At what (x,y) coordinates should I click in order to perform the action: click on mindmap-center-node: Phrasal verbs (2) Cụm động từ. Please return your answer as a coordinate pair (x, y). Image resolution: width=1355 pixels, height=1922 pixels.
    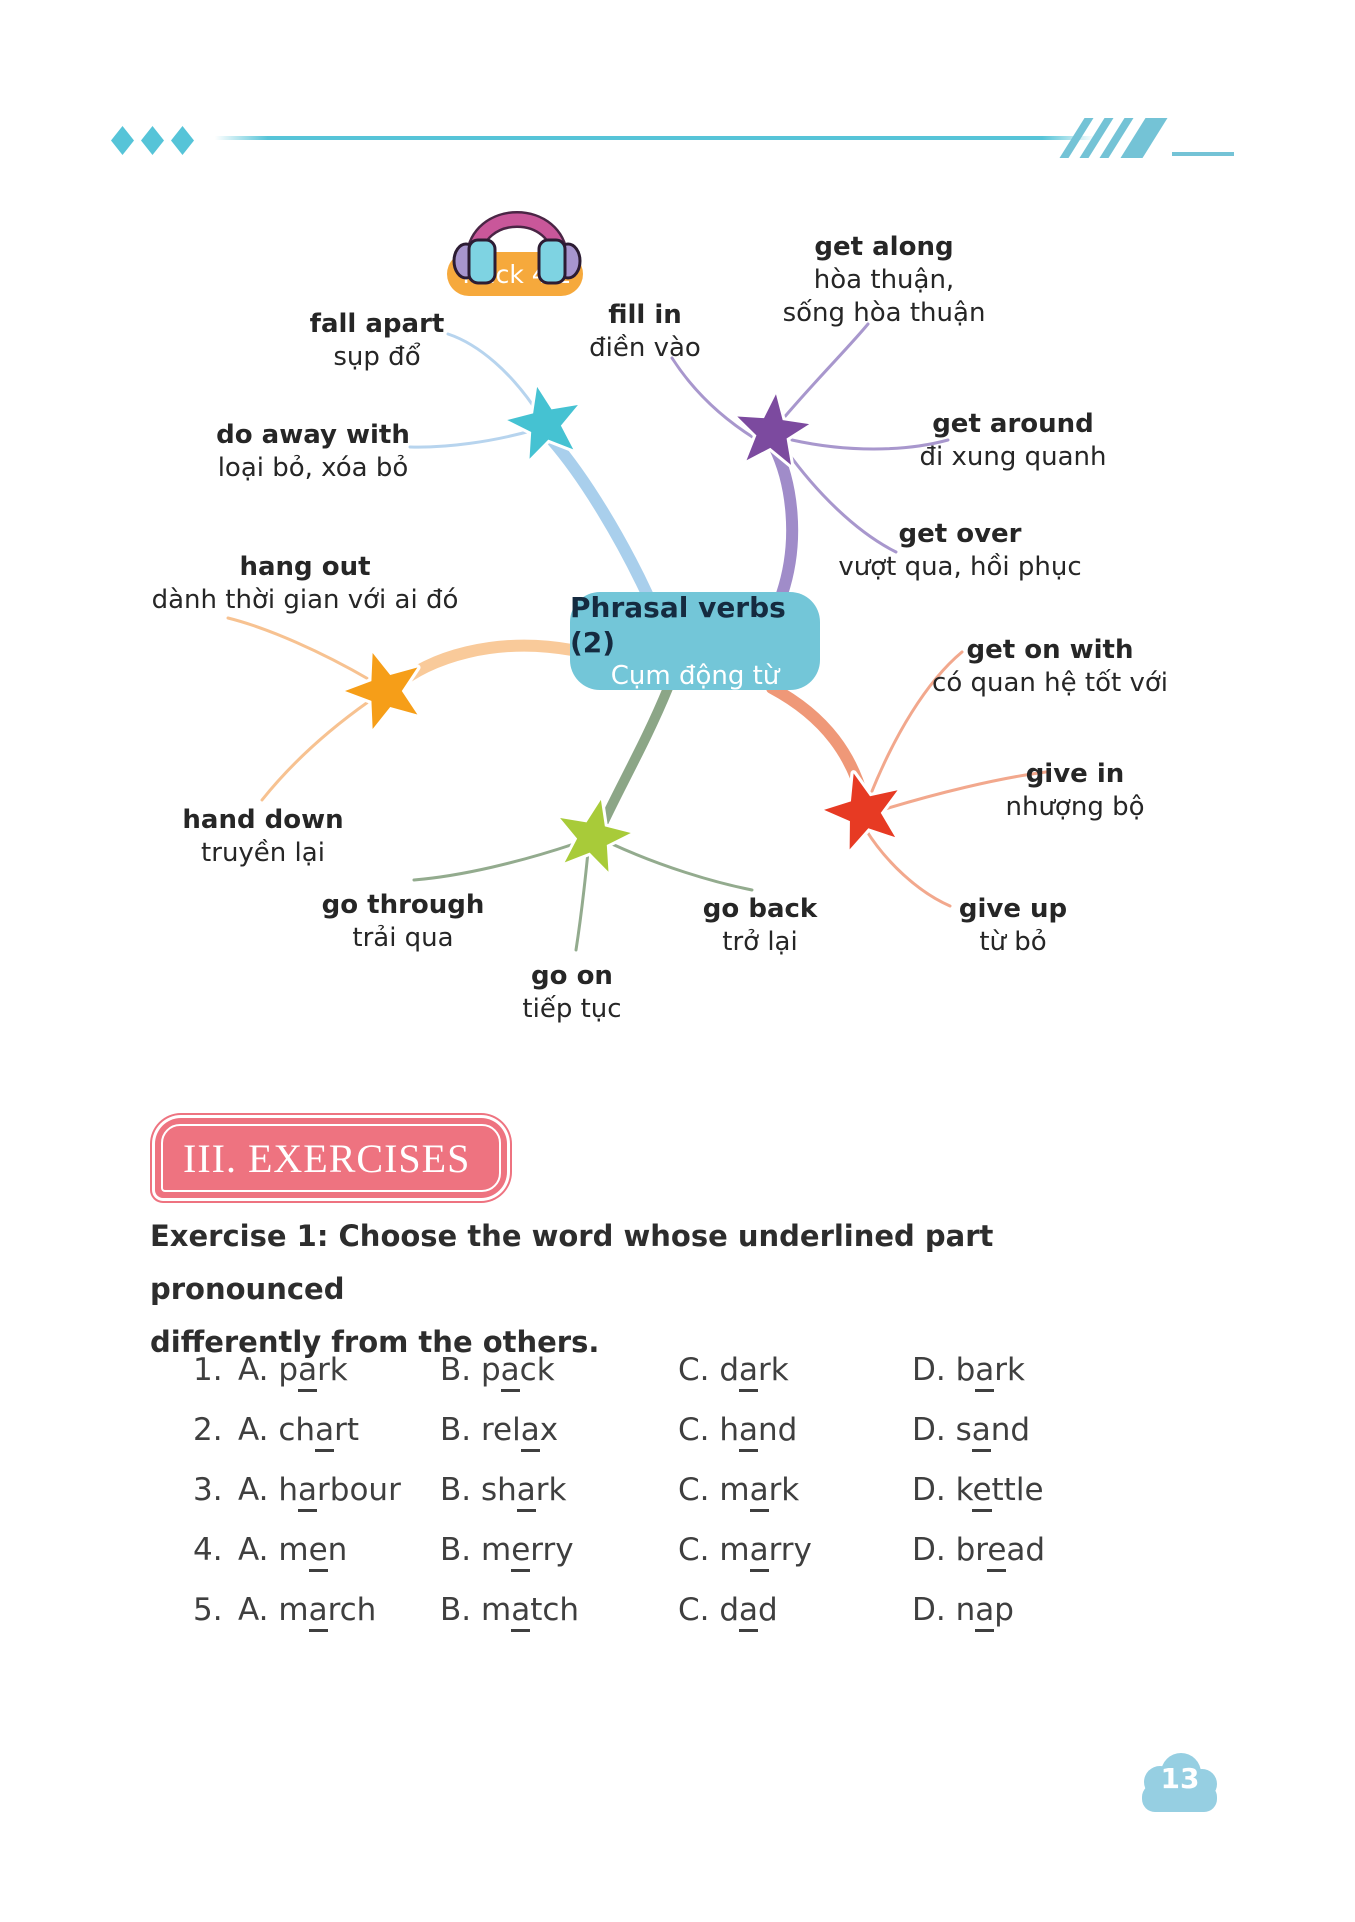
    Looking at the image, I should click on (695, 640).